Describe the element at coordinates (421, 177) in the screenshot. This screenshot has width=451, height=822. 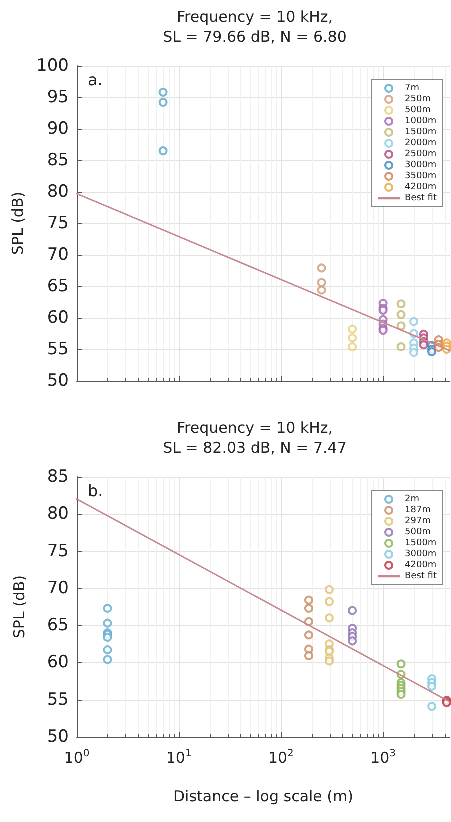
I see `legend-label: 3500m` at that location.